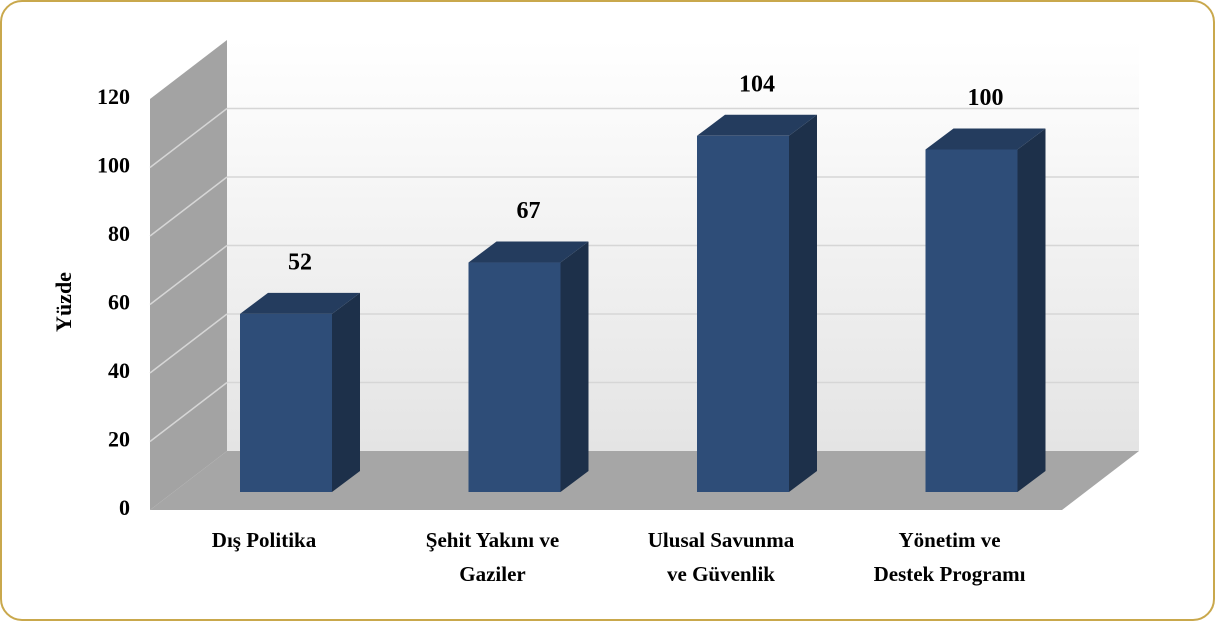  What do you see at coordinates (950, 557) in the screenshot?
I see `x-tick-label: Yönetim ve Destek Programı` at bounding box center [950, 557].